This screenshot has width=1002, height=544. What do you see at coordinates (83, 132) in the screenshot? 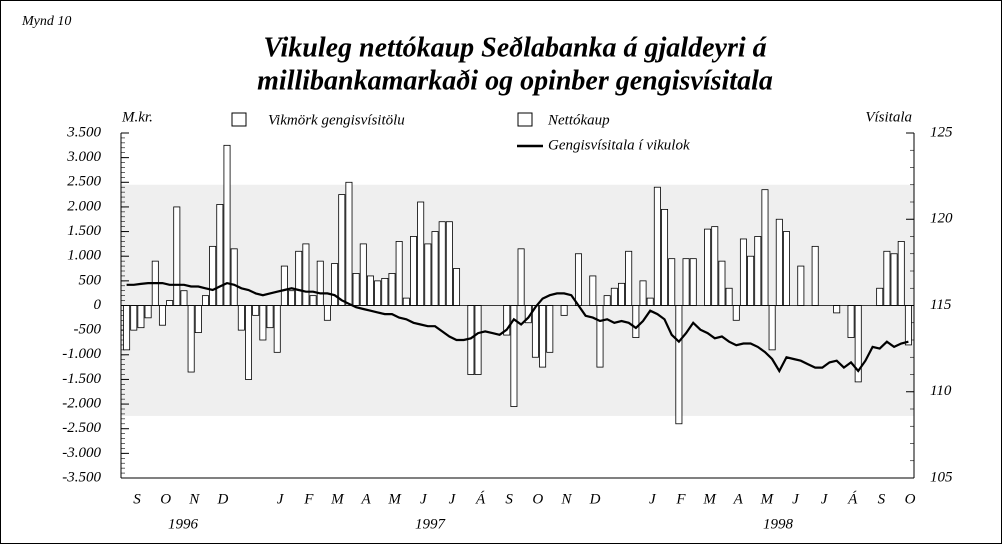
I see `y-tick-label: 3.500` at bounding box center [83, 132].